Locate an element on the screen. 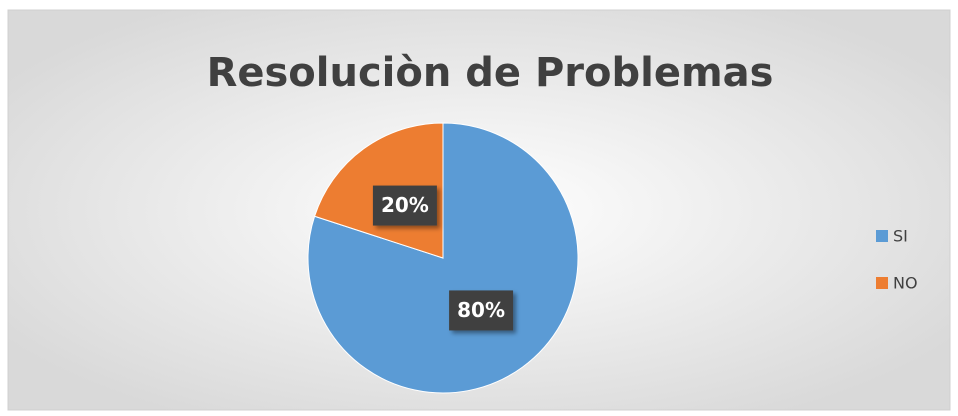 The width and height of the screenshot is (958, 416). chart-title: Resoluciòn de Problemas is located at coordinates (490, 73).